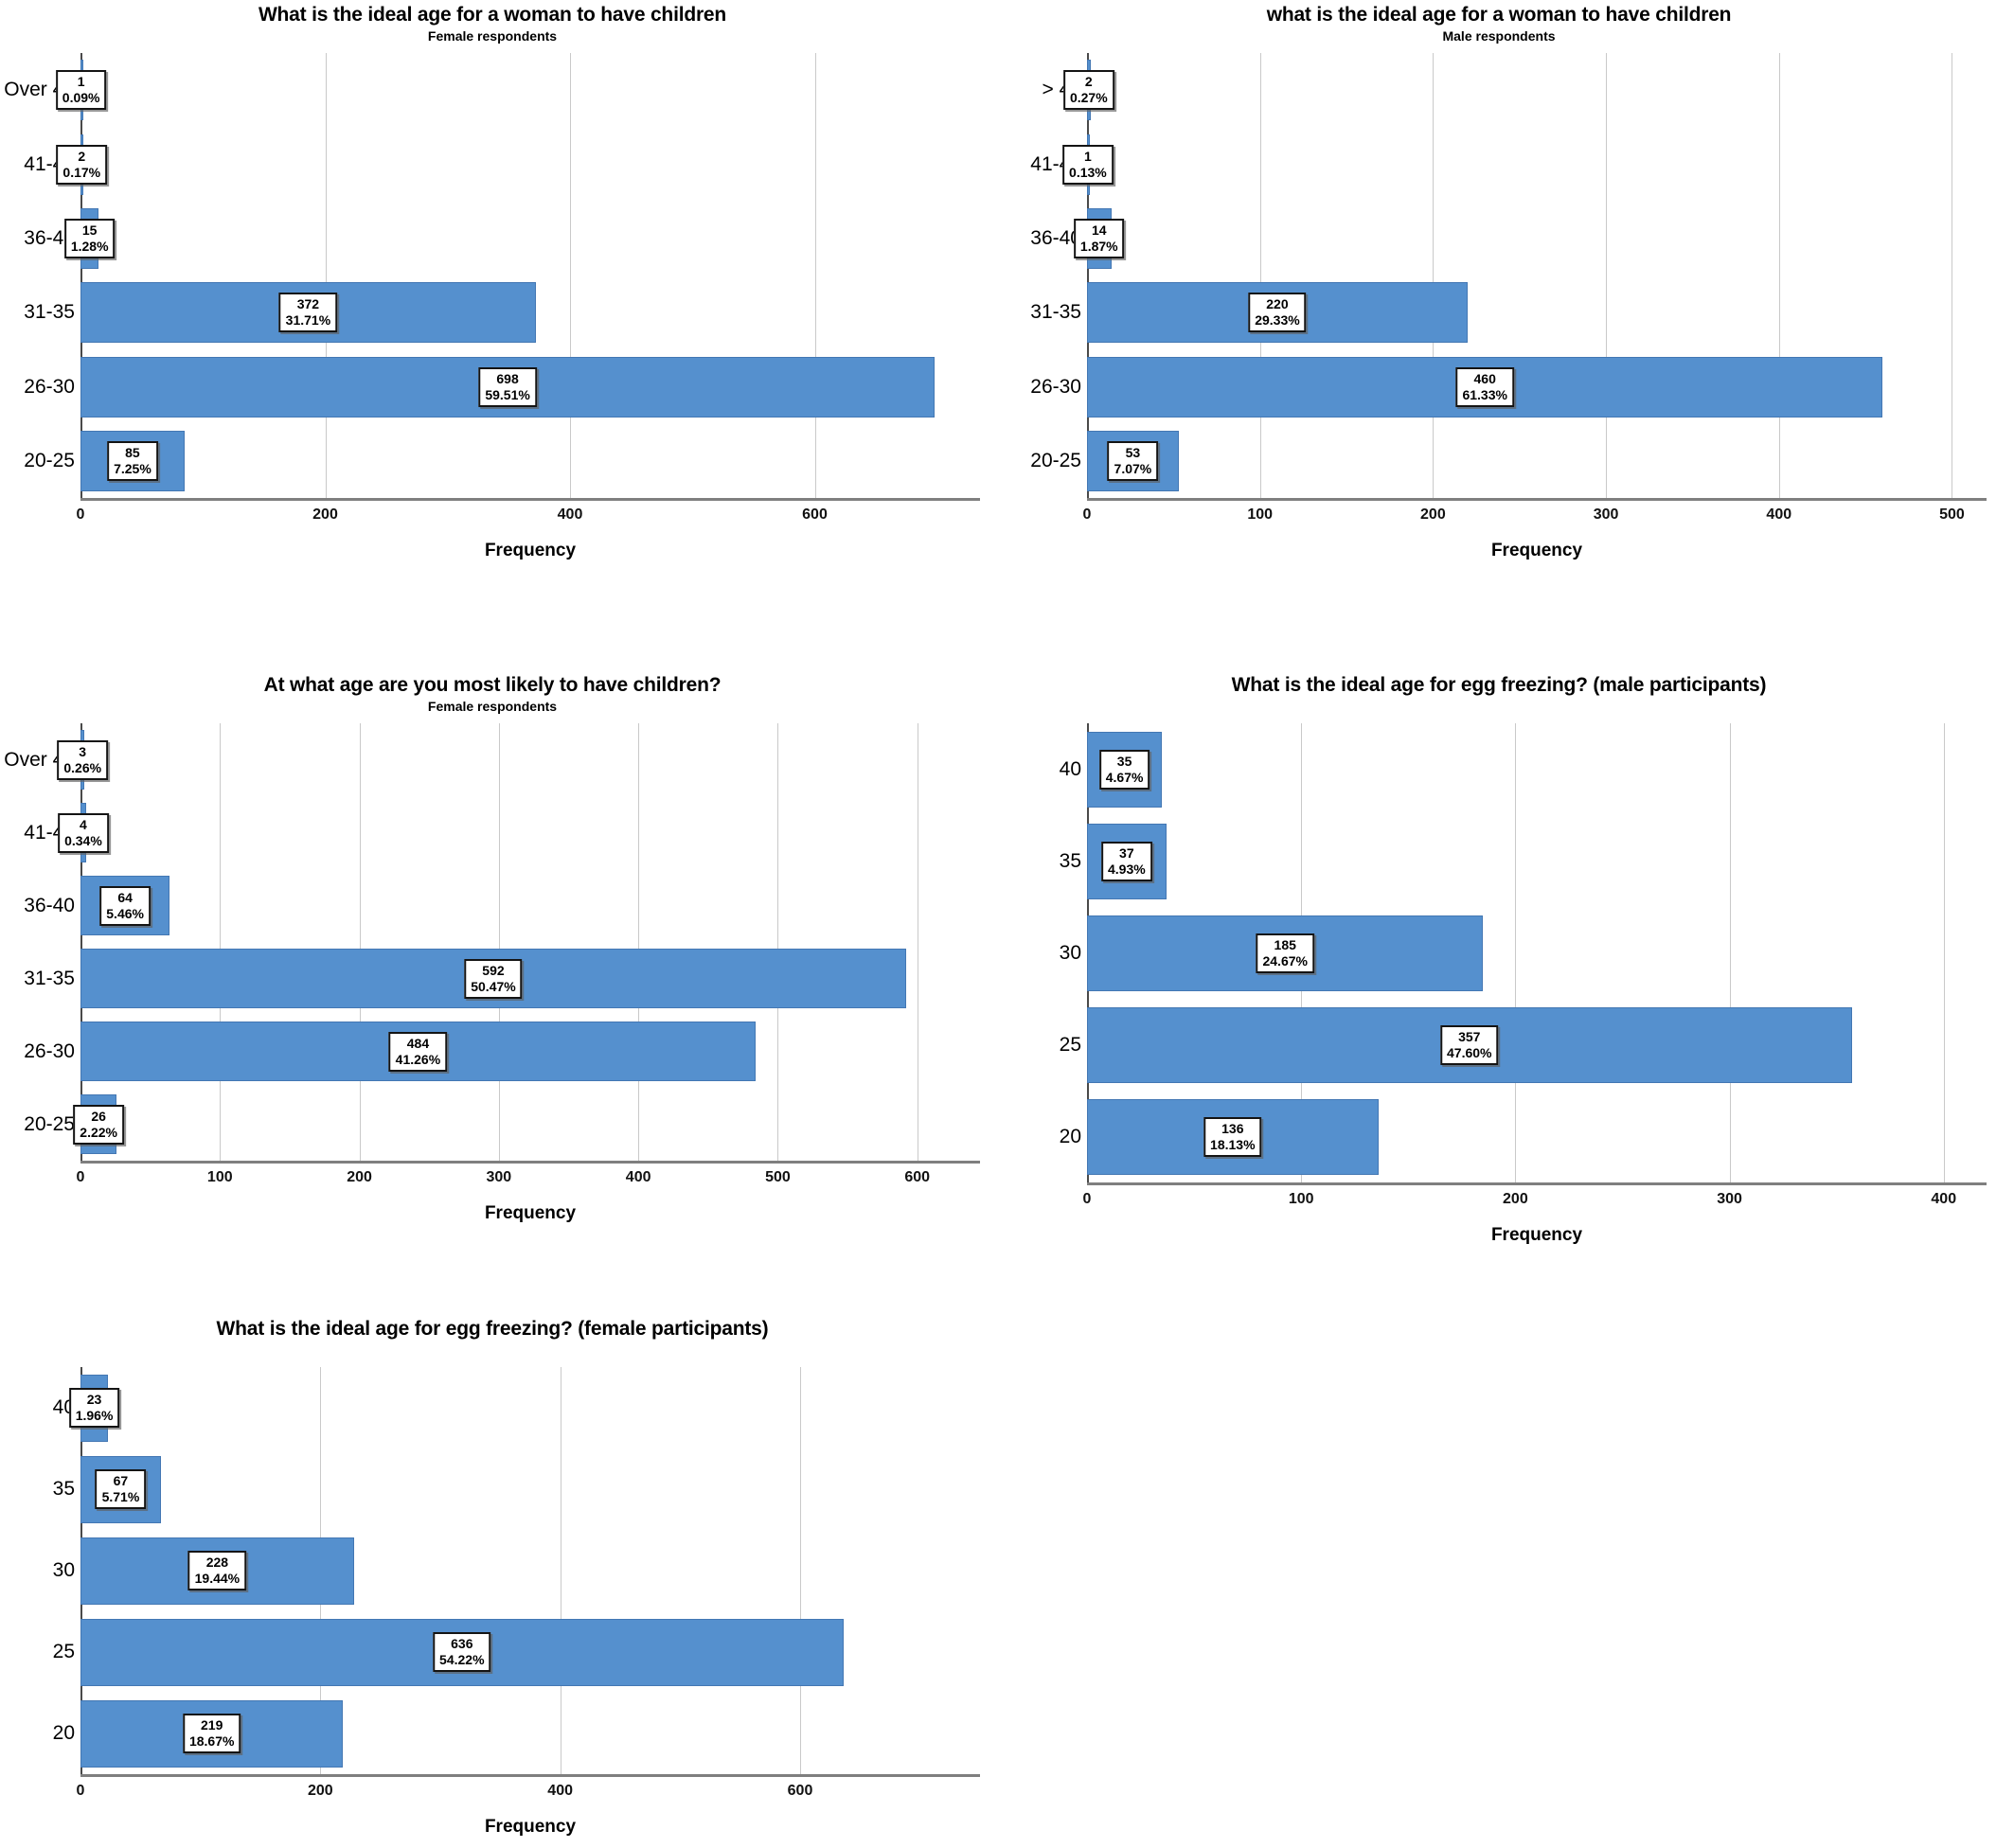 The height and width of the screenshot is (1848, 2014). Describe the element at coordinates (39, 759) in the screenshot. I see `category-label: Over 45` at that location.